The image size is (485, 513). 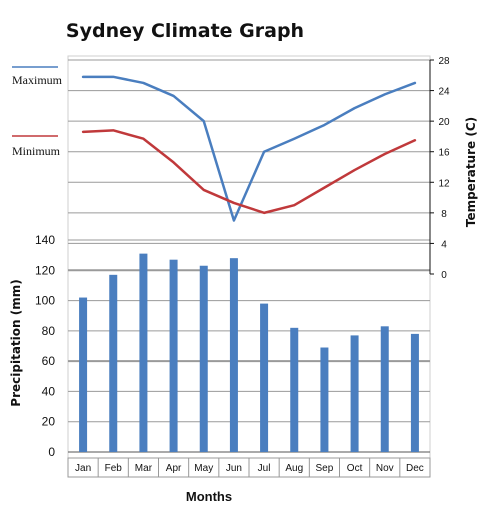 What do you see at coordinates (355, 468) in the screenshot?
I see `x-tick-label: Oct` at bounding box center [355, 468].